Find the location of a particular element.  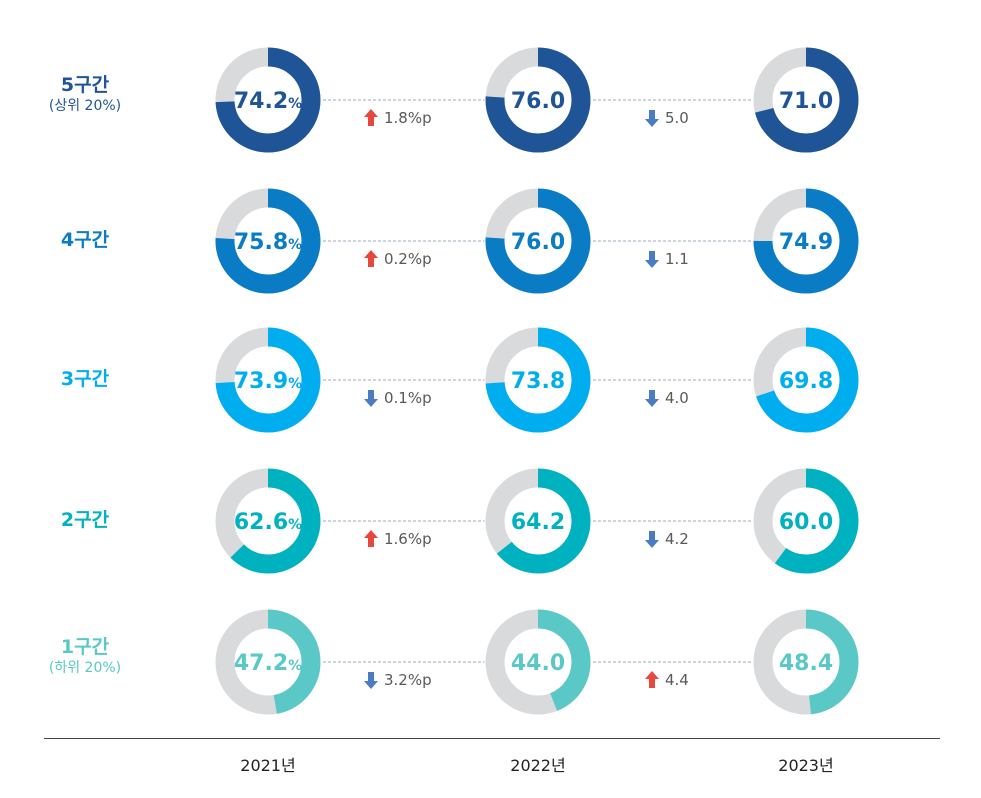

ring-value-label: 74.2% is located at coordinates (268, 101).